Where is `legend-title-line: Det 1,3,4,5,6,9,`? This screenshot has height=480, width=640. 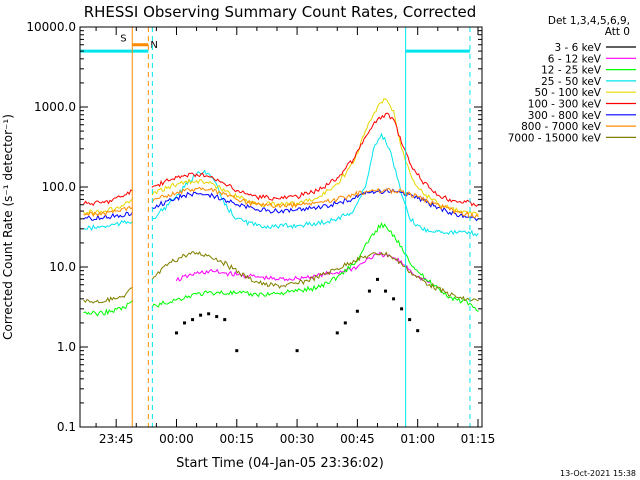
legend-title-line: Det 1,3,4,5,6,9, is located at coordinates (589, 21).